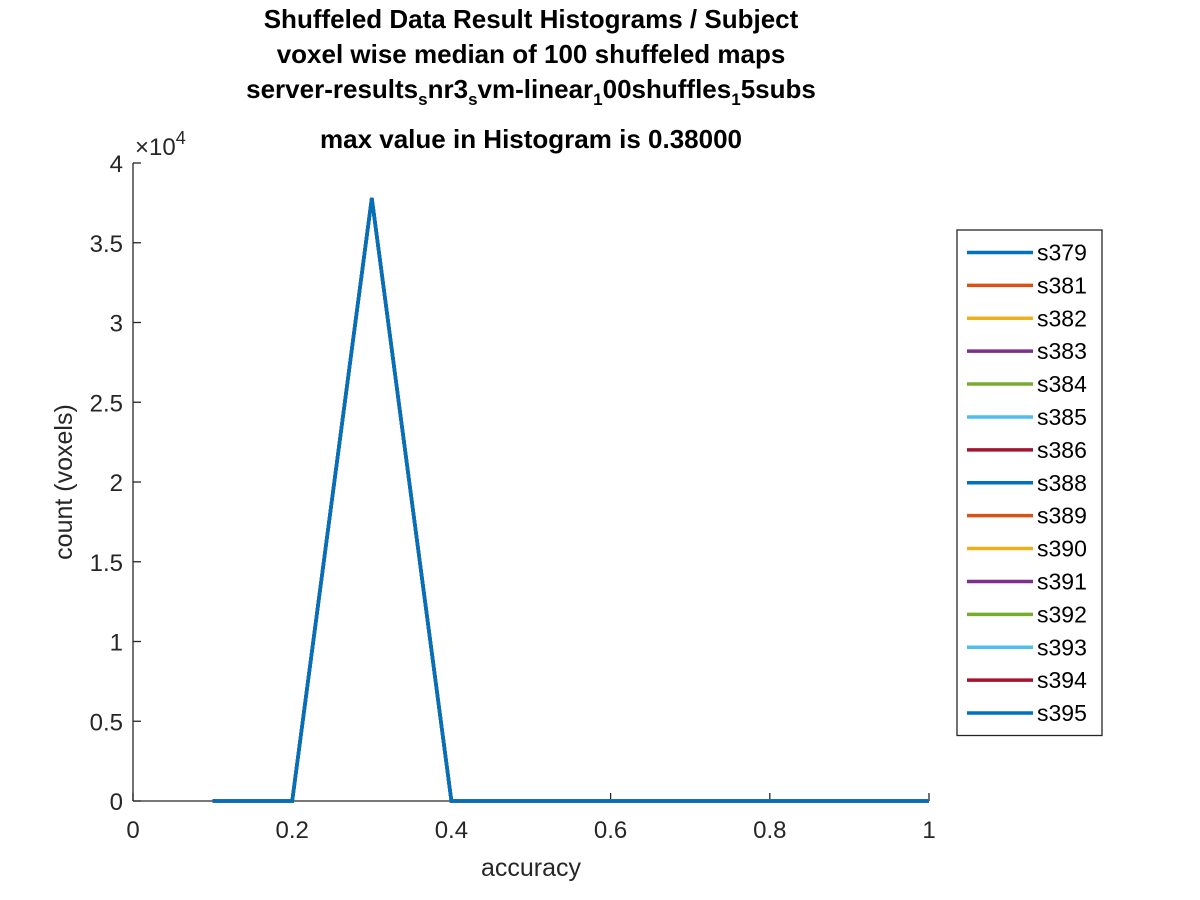 The image size is (1200, 900). Describe the element at coordinates (1062, 614) in the screenshot. I see `legend-label-s392: s392` at that location.